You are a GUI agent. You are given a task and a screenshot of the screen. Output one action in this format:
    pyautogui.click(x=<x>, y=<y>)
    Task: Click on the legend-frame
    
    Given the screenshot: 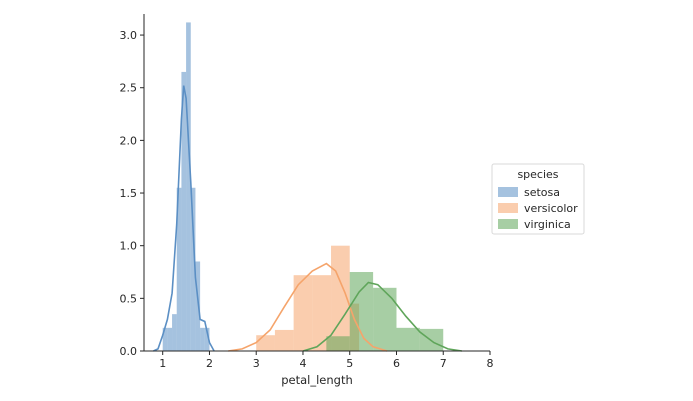 What is the action you would take?
    pyautogui.click(x=538, y=199)
    